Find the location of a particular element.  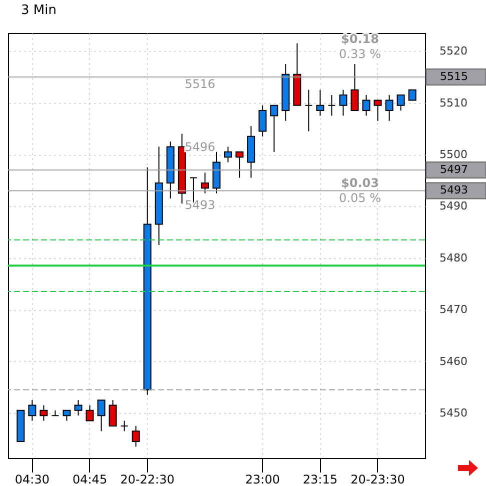

x-tick-label: 20-23:30 is located at coordinates (377, 479).